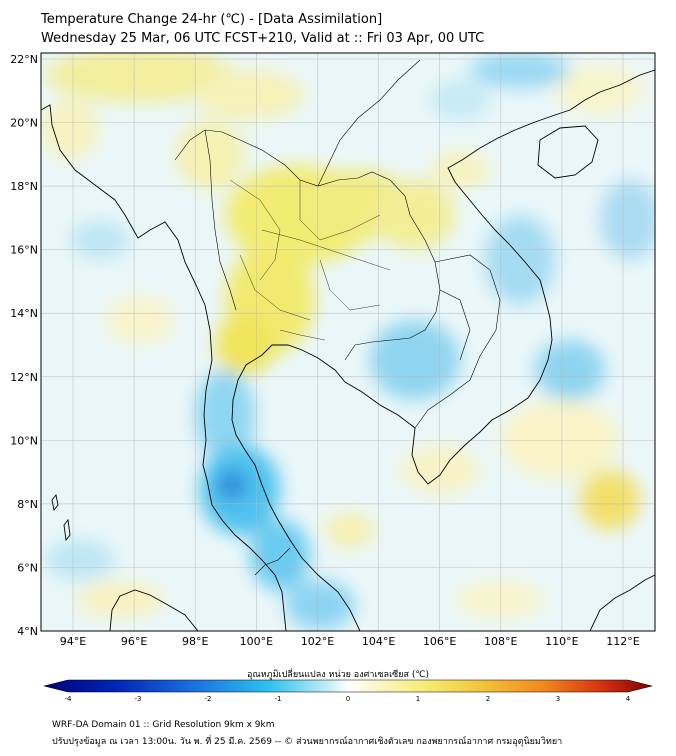  Describe the element at coordinates (73, 641) in the screenshot. I see `lon-label: 94°E` at that location.